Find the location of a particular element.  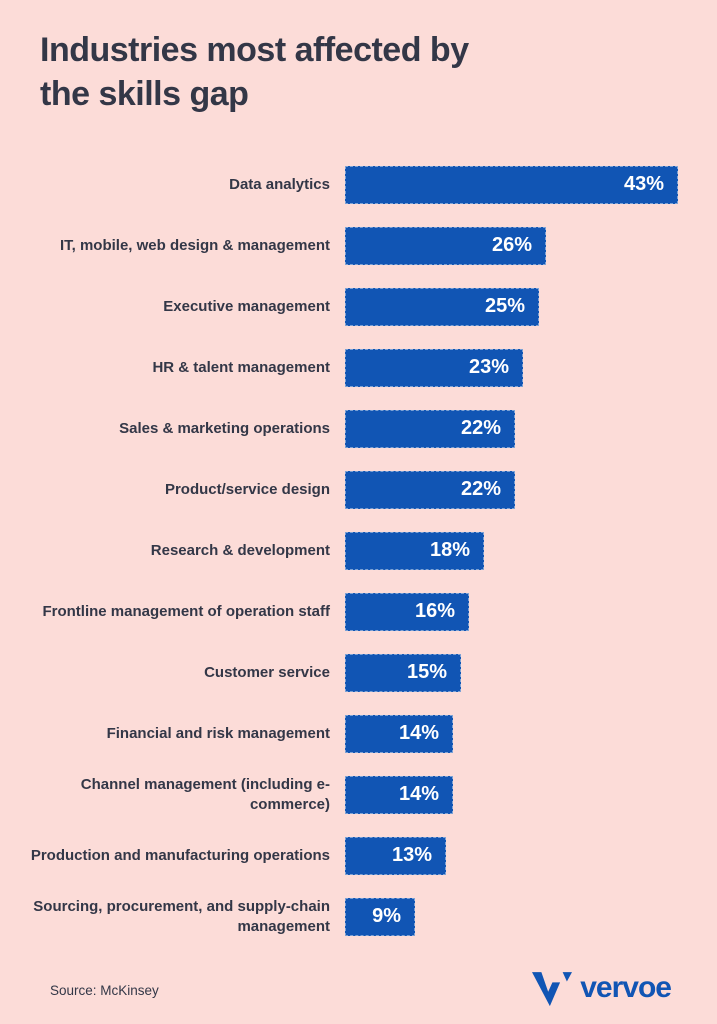

value-label: 15% is located at coordinates (426, 672).